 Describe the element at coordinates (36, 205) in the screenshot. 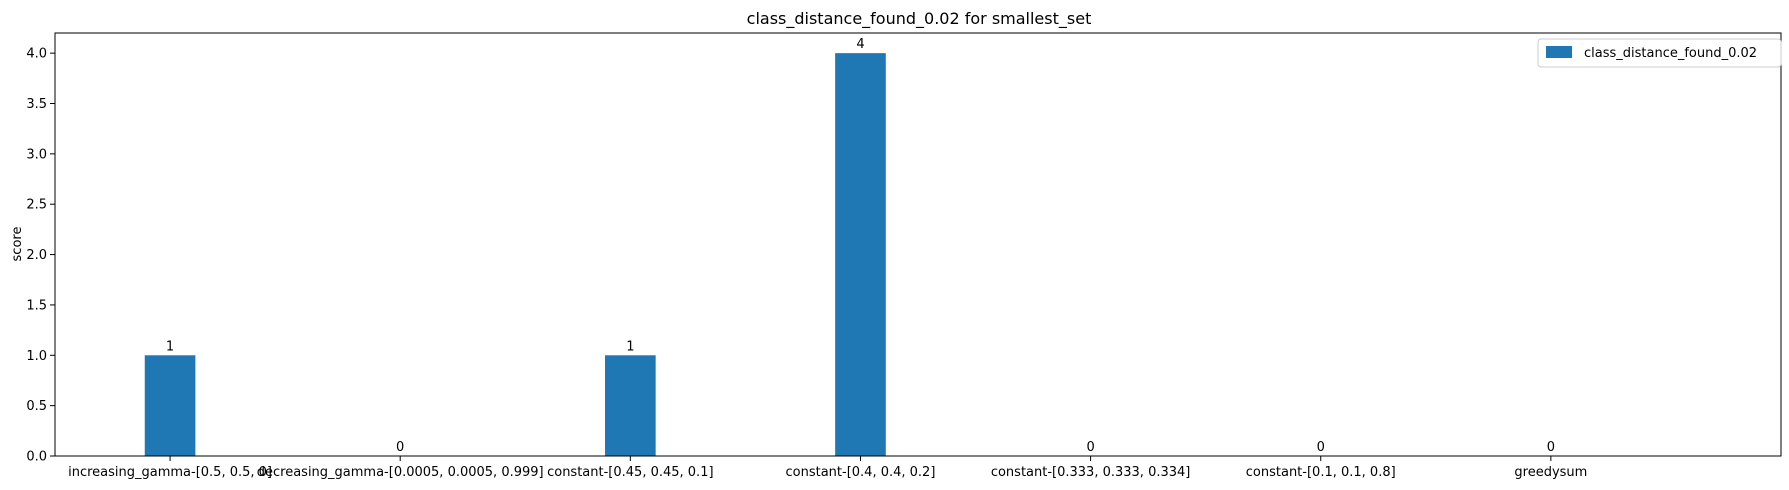

I see `y-tick-label: 2.5` at that location.